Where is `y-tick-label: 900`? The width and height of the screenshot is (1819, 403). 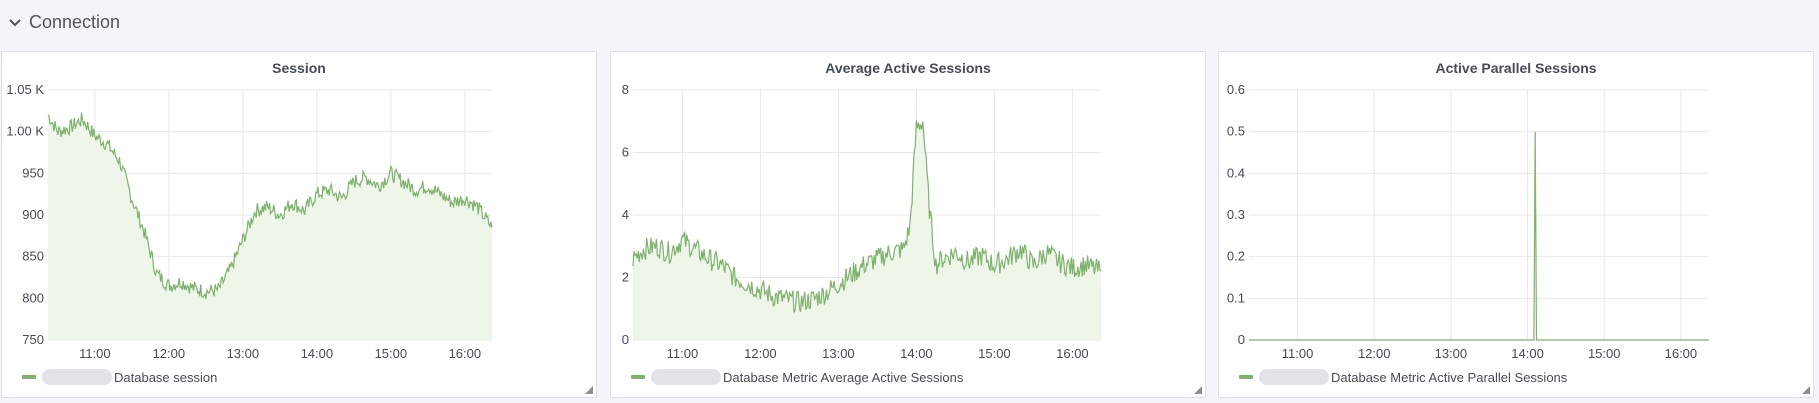
y-tick-label: 900 is located at coordinates (33, 214).